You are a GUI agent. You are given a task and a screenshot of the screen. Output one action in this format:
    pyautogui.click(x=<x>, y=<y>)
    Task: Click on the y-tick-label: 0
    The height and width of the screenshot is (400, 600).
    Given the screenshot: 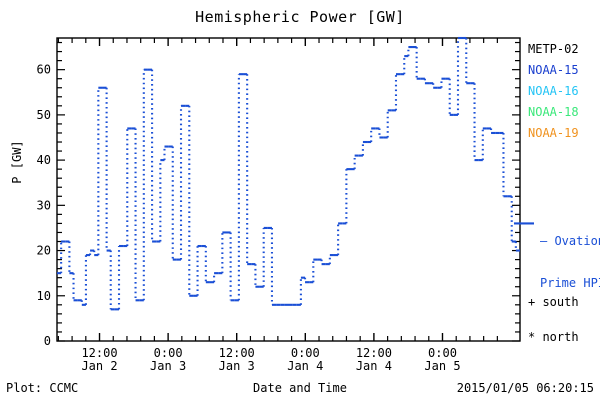 What is the action you would take?
    pyautogui.click(x=47, y=341)
    